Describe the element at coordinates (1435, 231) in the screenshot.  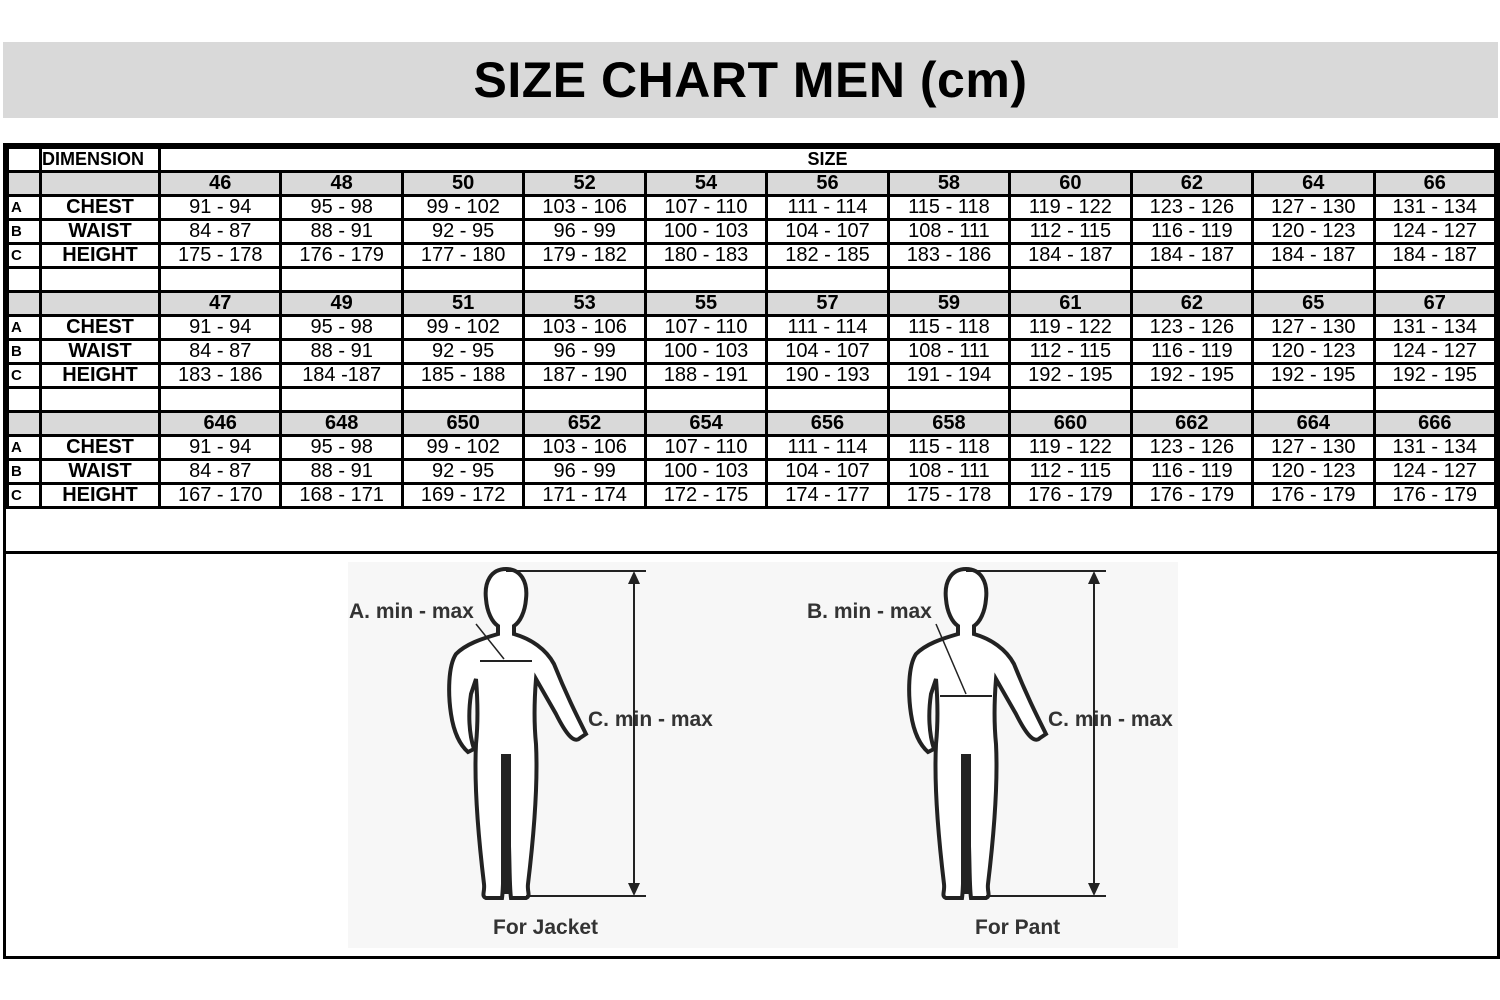
I see `measurement-cell: 124 - 127` at that location.